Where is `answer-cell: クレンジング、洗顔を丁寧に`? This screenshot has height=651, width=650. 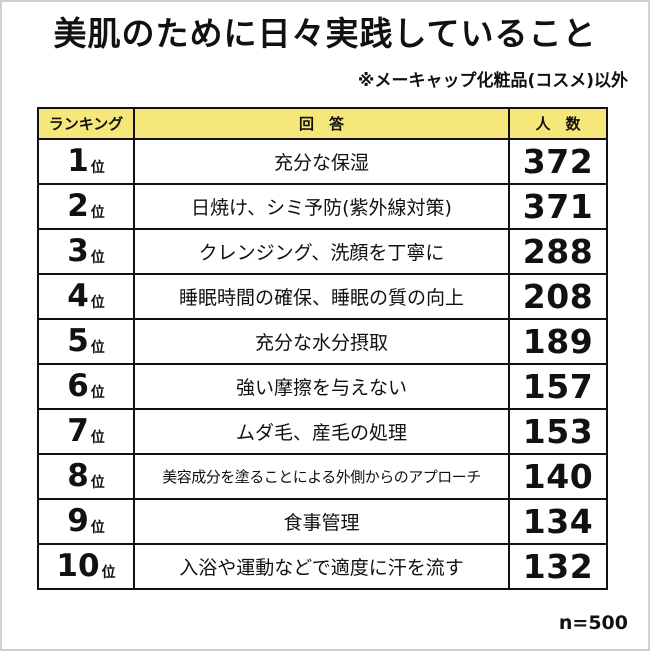 answer-cell: クレンジング、洗顔を丁寧に is located at coordinates (322, 252).